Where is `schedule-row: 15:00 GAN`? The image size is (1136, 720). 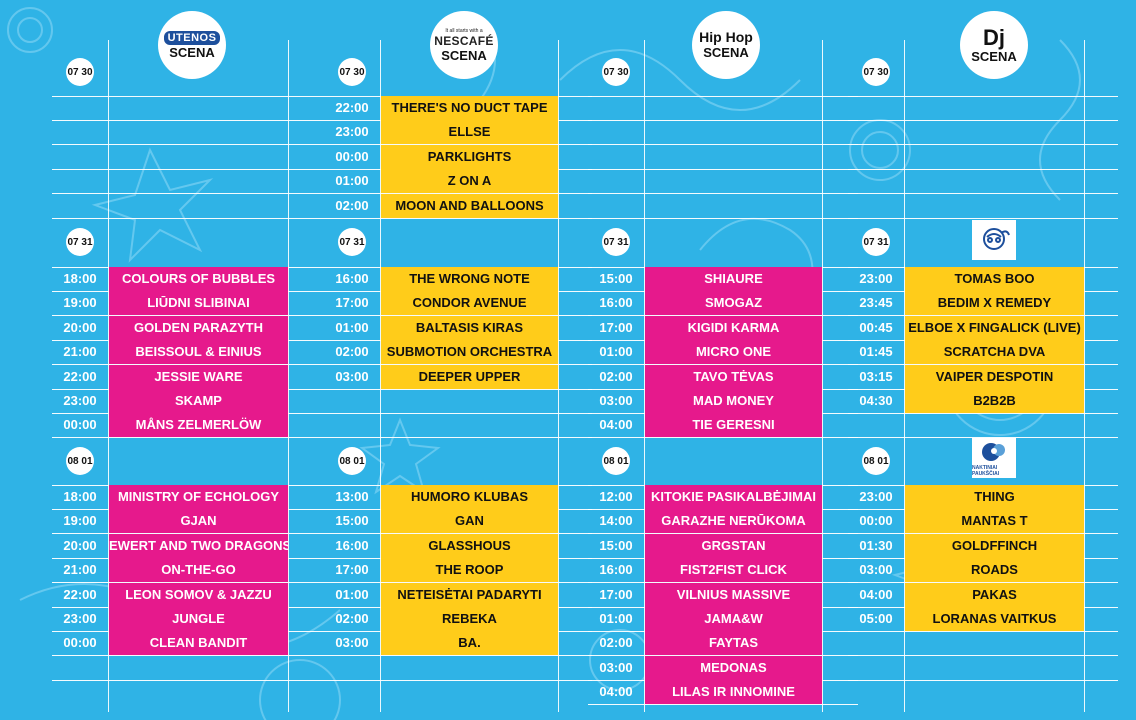
schedule-row: 15:00 GAN is located at coordinates (457, 522).